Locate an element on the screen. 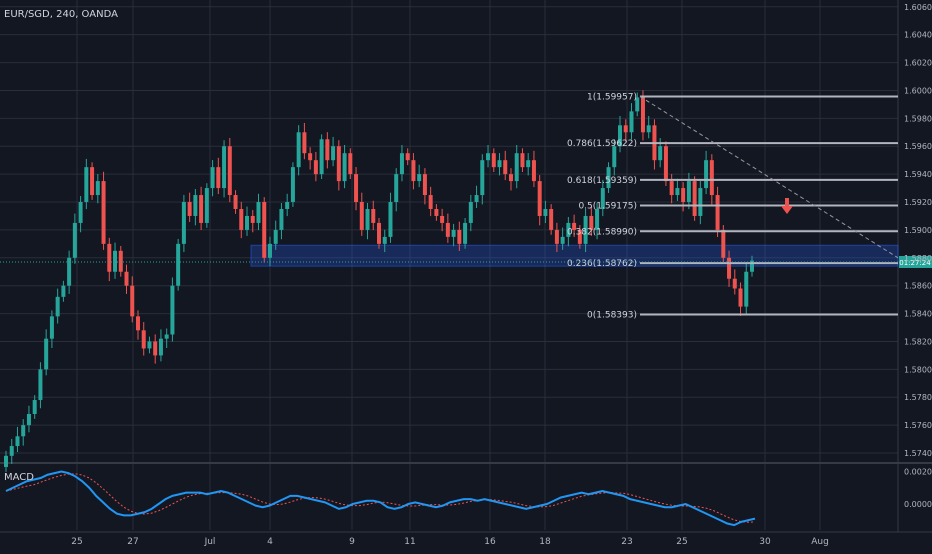  down-arrow-icon is located at coordinates (787, 206).